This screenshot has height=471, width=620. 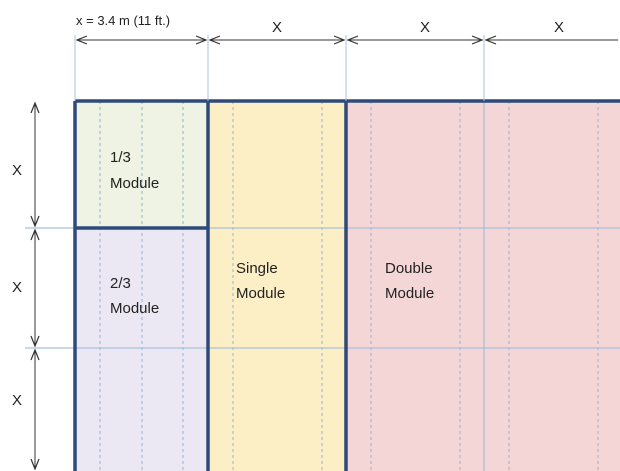 I want to click on row-label-2: X, so click(x=17, y=287).